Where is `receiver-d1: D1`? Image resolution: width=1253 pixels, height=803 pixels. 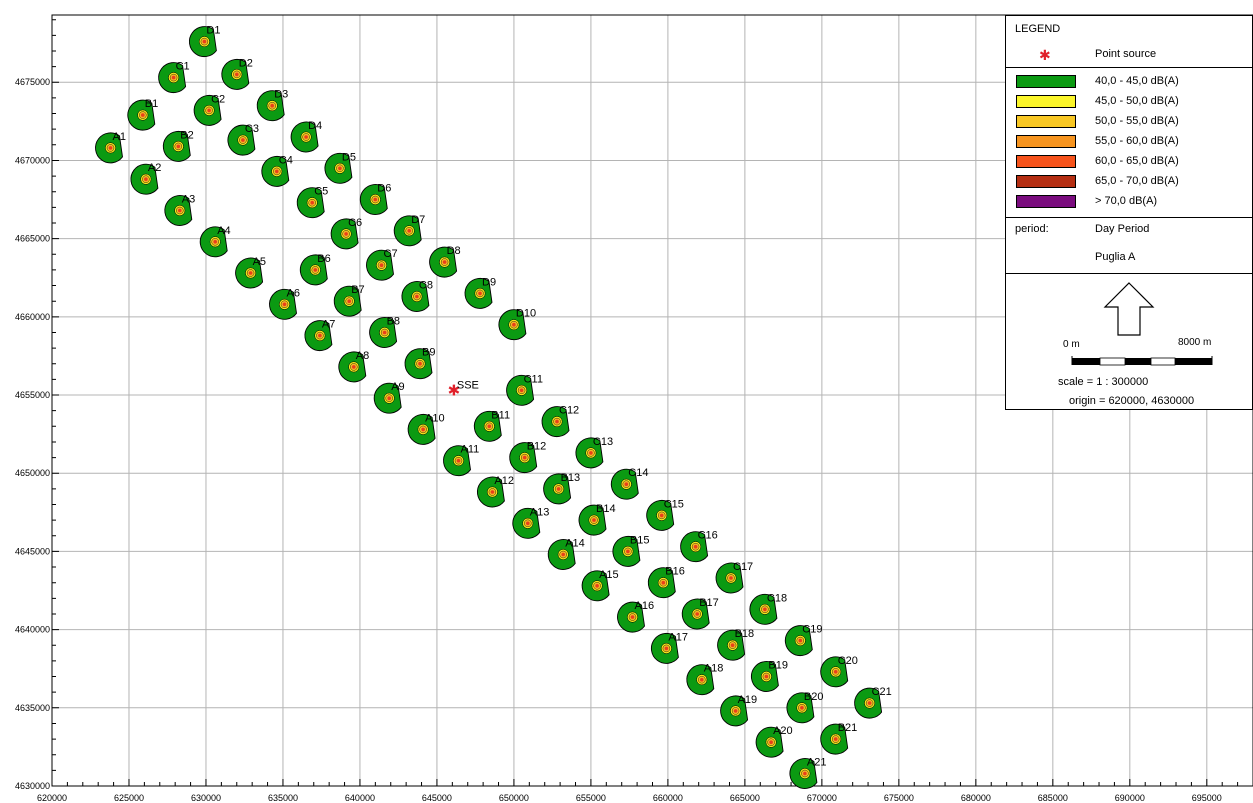
receiver-d1: D1 is located at coordinates (204, 41).